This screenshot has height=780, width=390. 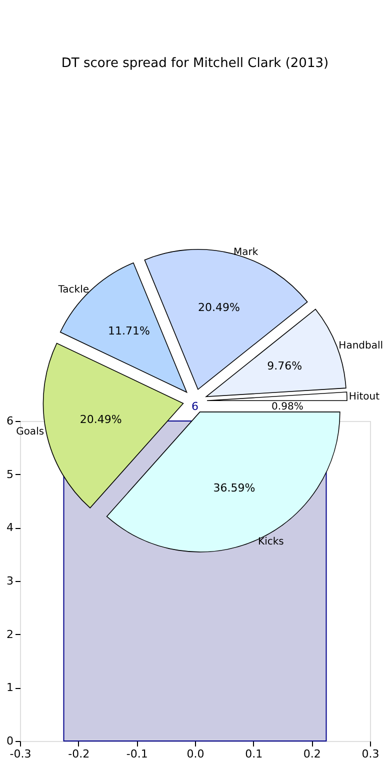 What do you see at coordinates (10, 741) in the screenshot?
I see `y-tick-label: 0` at bounding box center [10, 741].